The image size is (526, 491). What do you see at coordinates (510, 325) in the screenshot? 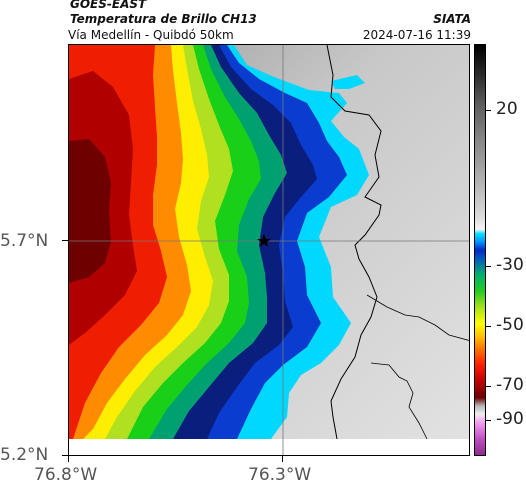
I see `colorbar-label-minus-50: -50` at bounding box center [510, 325].